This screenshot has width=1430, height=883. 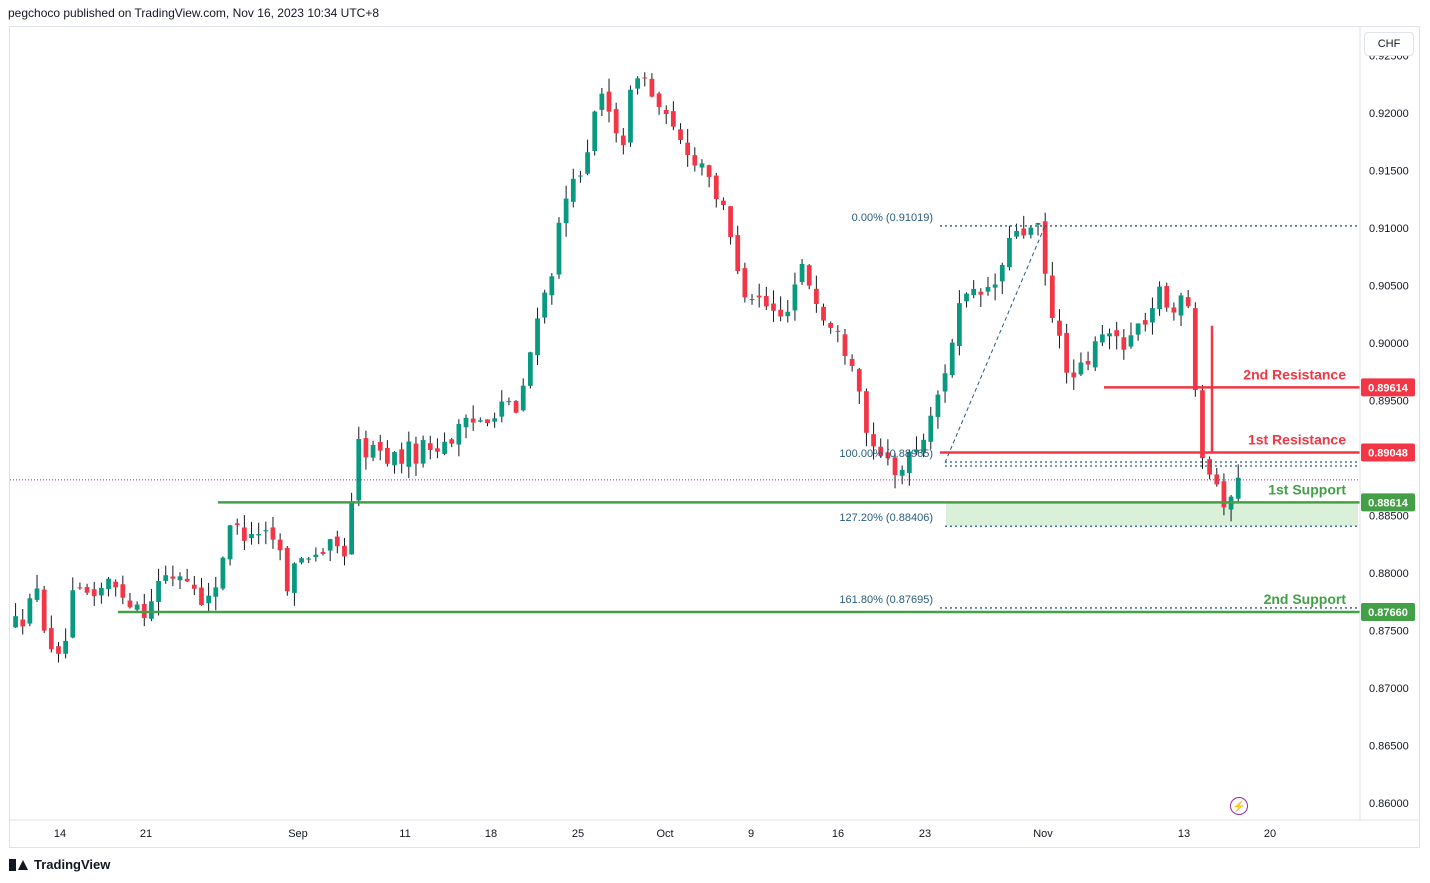 What do you see at coordinates (1389, 804) in the screenshot?
I see `price-tick-label: 0.86000` at bounding box center [1389, 804].